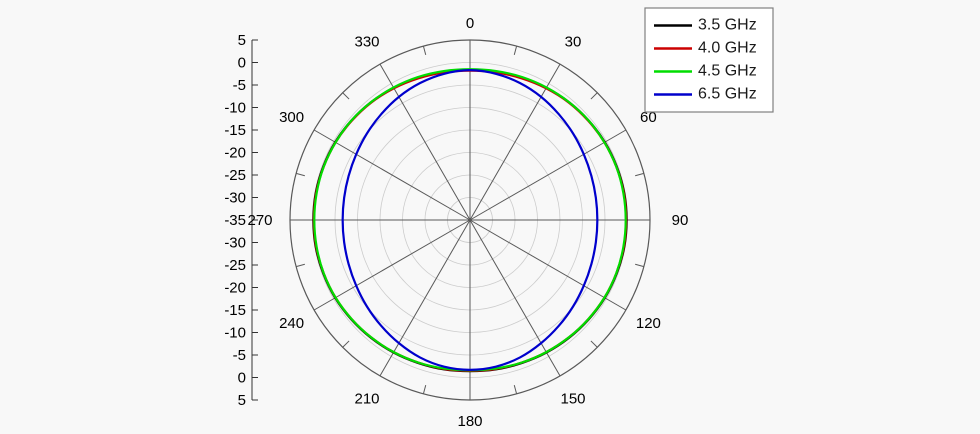 The image size is (980, 434). I want to click on angle-label-120: 120, so click(648, 323).